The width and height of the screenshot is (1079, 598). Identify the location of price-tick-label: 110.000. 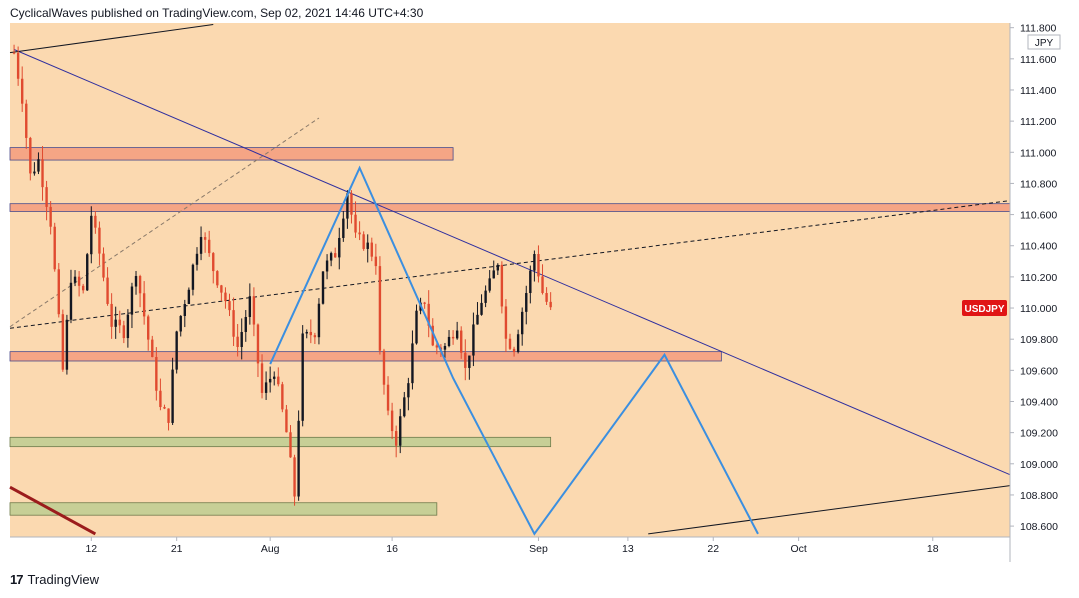
(1038, 309).